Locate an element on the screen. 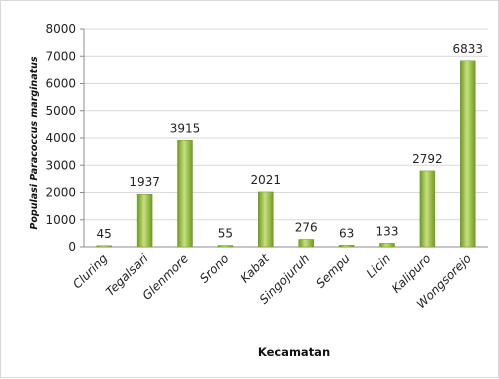 The height and width of the screenshot is (379, 499). y-tick-label: 4000 is located at coordinates (60, 138).